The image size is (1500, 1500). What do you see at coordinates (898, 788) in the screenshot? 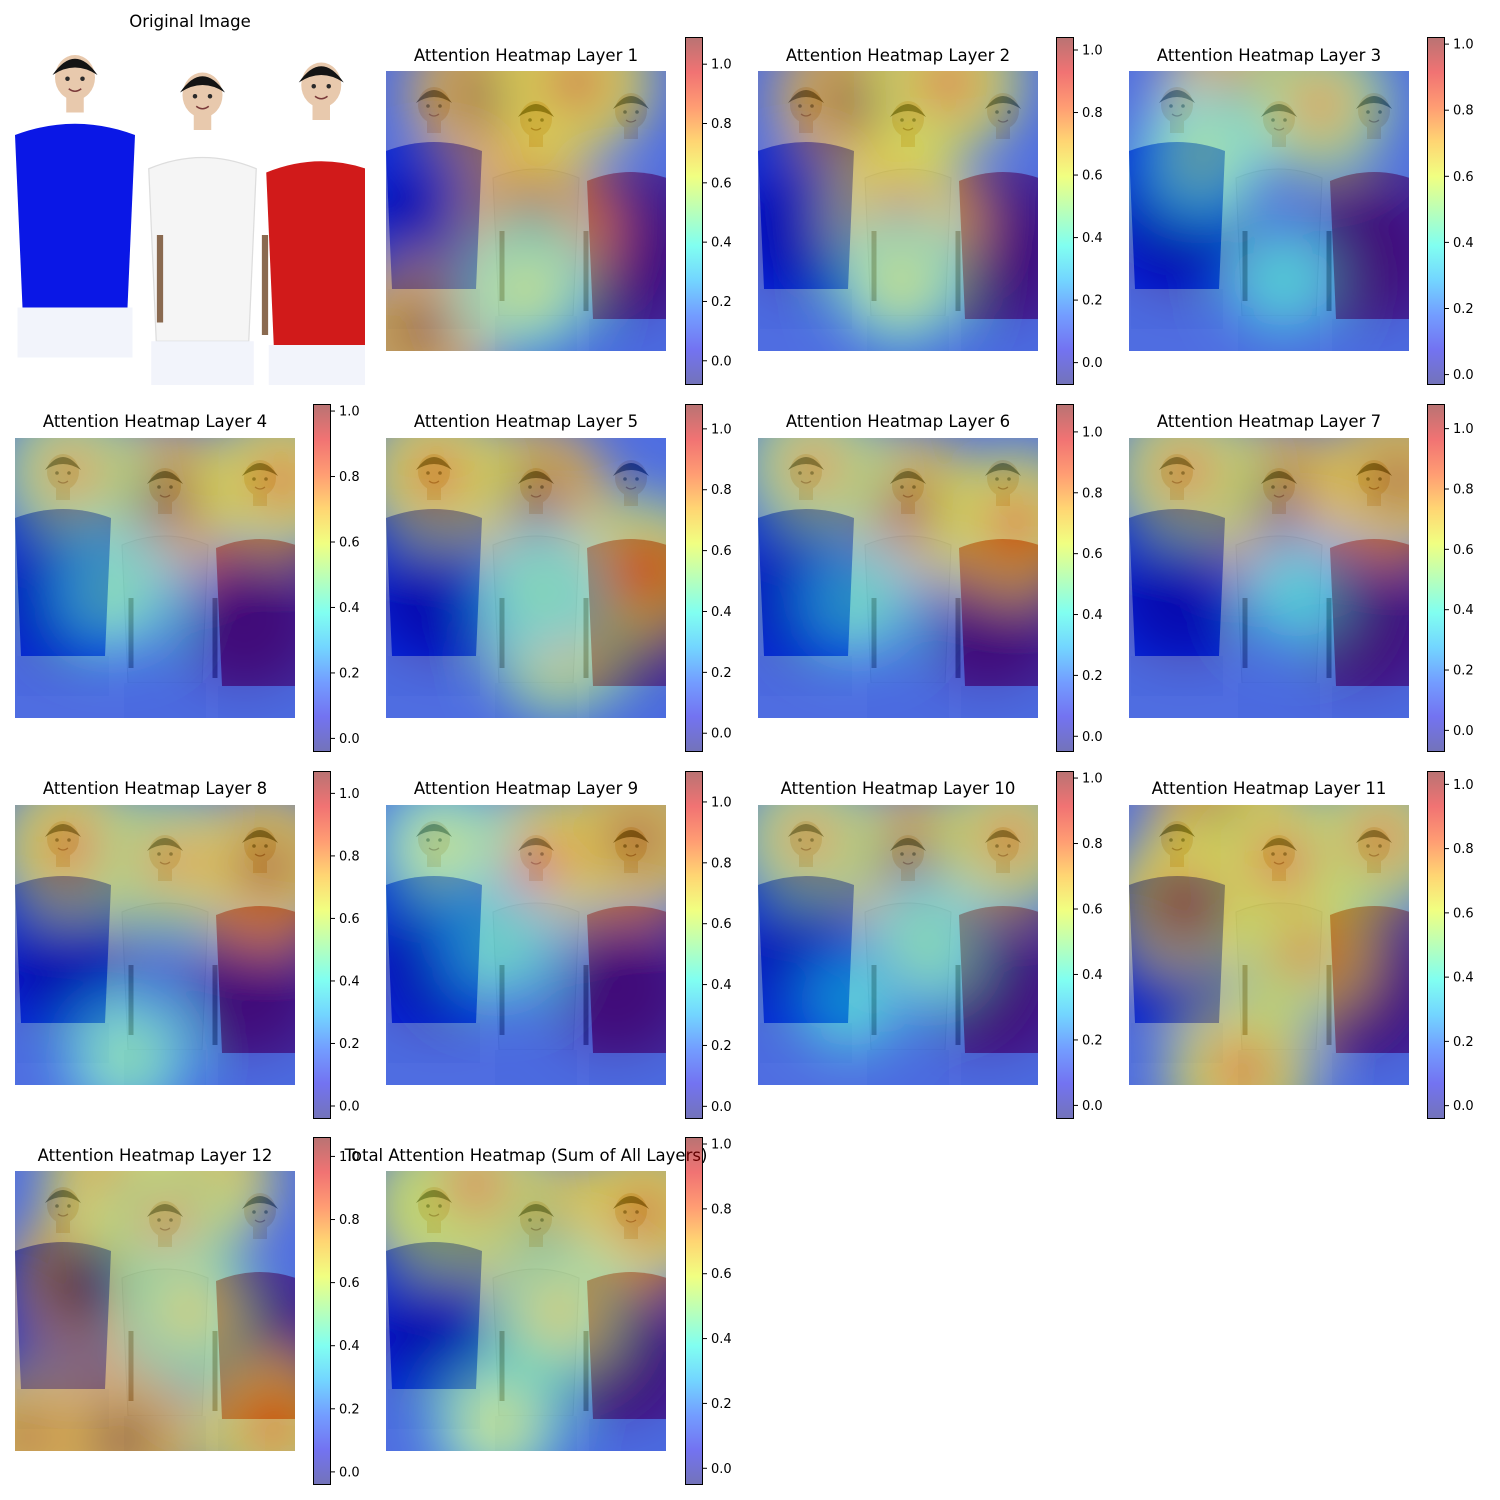
I see `panel-title: Attention Heatmap Layer 10` at bounding box center [898, 788].